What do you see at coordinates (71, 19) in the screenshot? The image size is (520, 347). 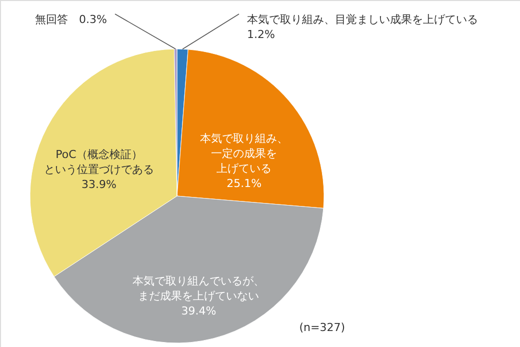 I see `slice-label: 無回答 0.3%` at bounding box center [71, 19].